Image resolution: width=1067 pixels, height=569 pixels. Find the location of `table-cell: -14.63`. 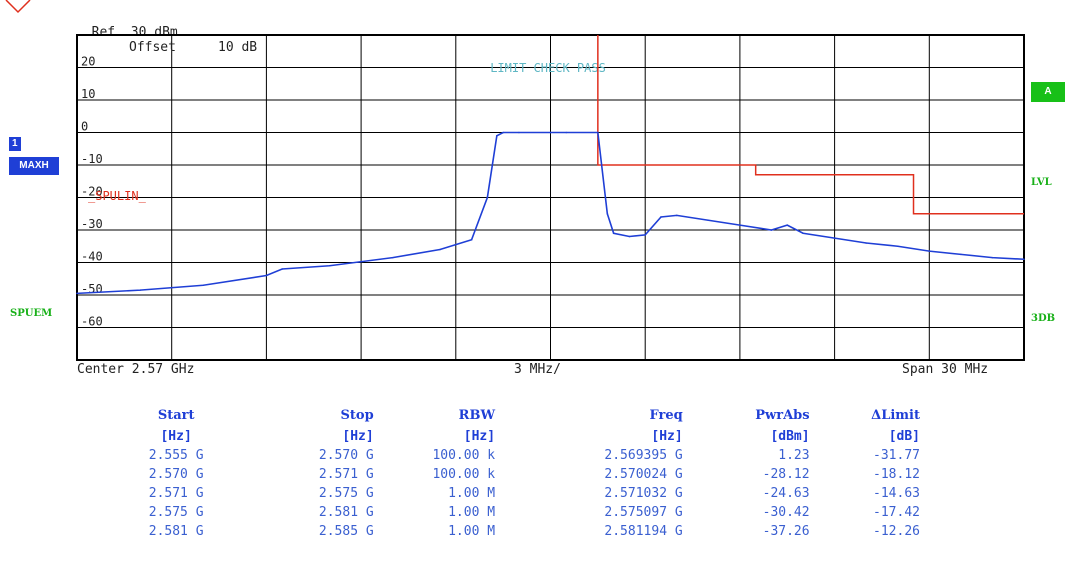

table-cell: -14.63 is located at coordinates (896, 493).